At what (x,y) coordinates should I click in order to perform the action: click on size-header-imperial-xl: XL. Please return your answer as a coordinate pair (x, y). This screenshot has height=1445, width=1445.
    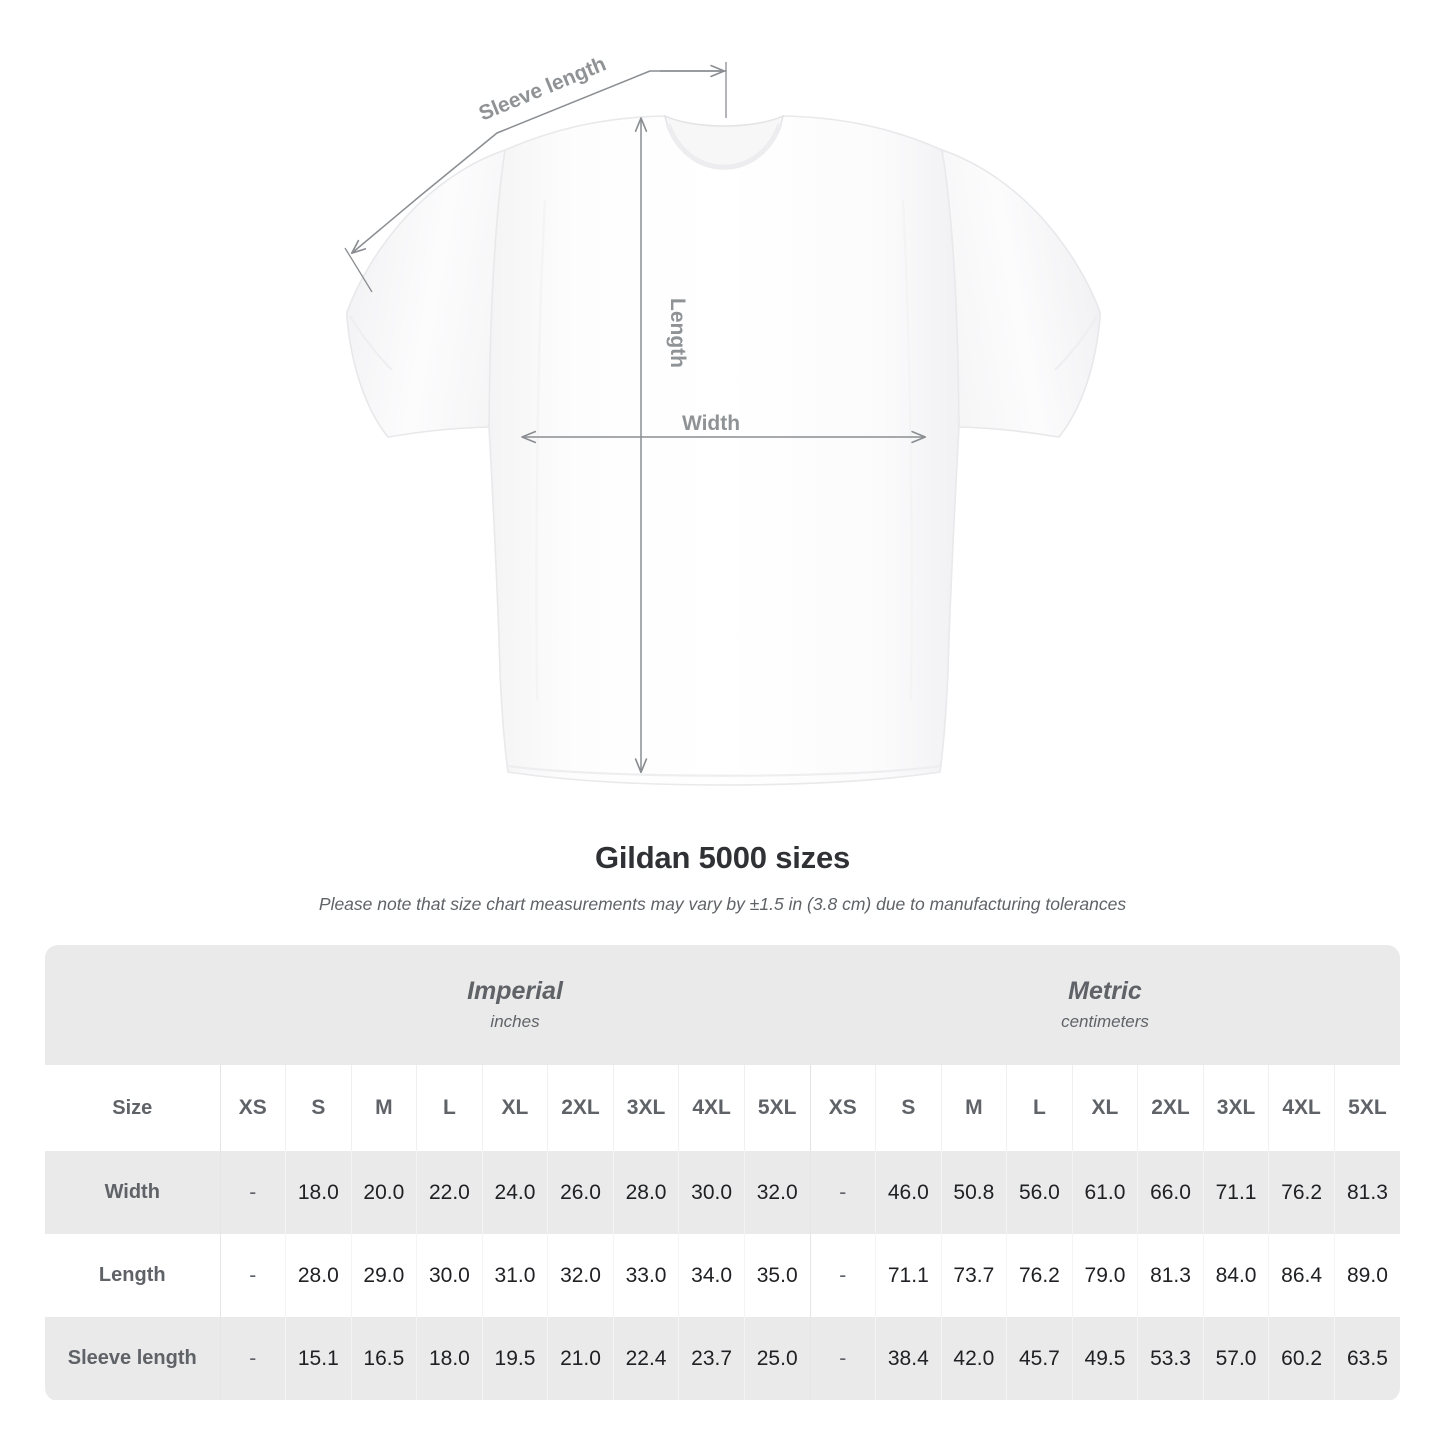
    Looking at the image, I should click on (515, 1108).